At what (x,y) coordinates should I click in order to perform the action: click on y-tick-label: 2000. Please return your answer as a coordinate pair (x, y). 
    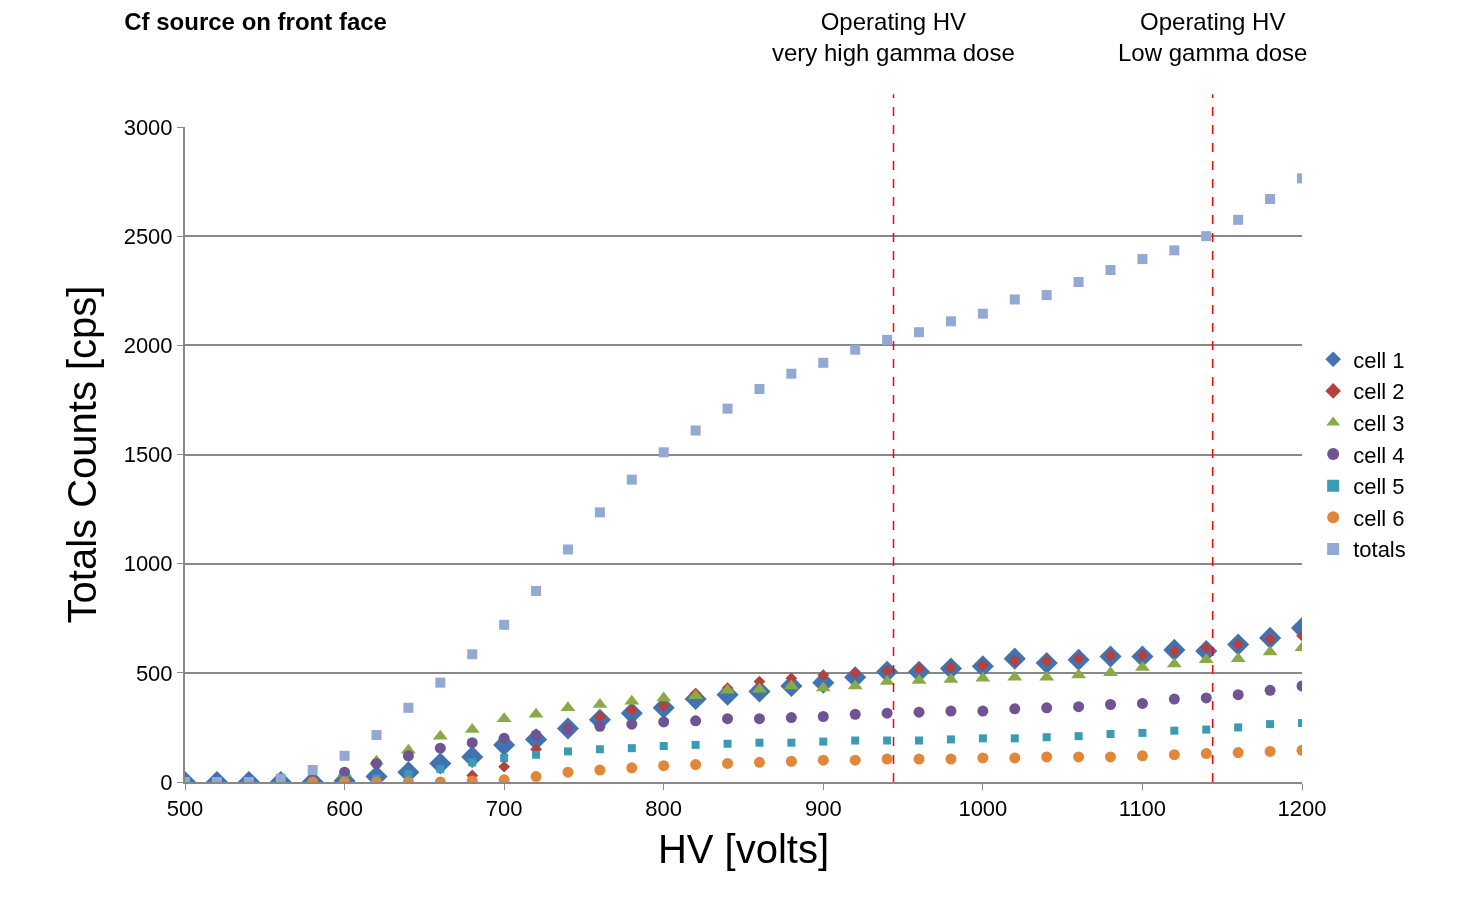
    Looking at the image, I should click on (148, 346).